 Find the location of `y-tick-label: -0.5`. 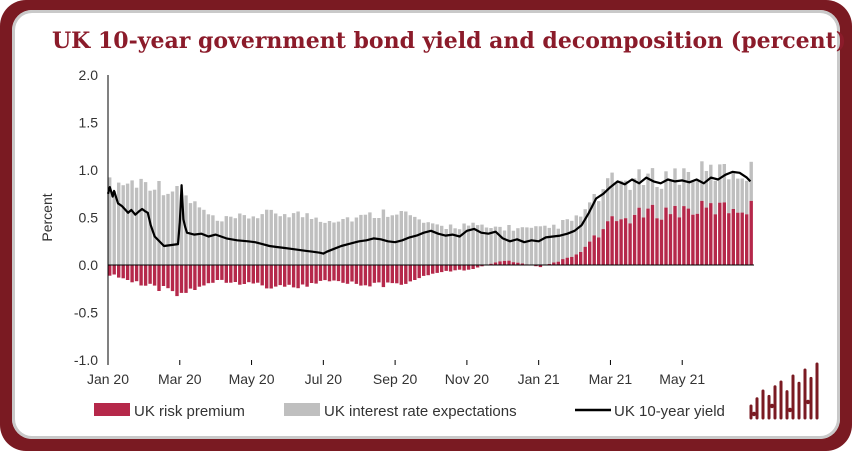

y-tick-label: -0.5 is located at coordinates (86, 313).